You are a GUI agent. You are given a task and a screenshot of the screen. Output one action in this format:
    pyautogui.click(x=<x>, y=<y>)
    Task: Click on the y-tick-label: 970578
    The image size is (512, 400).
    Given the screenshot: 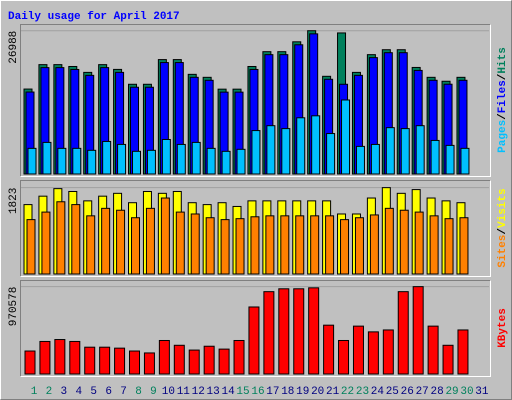 What is the action you would take?
    pyautogui.click(x=14, y=307)
    